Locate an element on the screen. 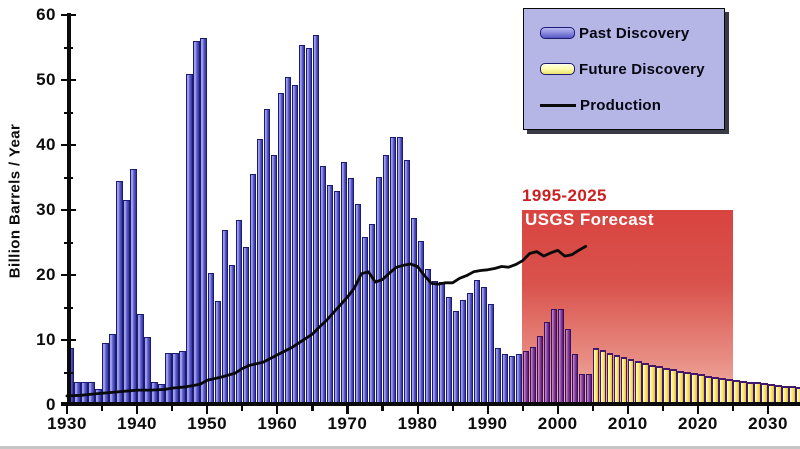  x-tick-2000 is located at coordinates (557, 409).